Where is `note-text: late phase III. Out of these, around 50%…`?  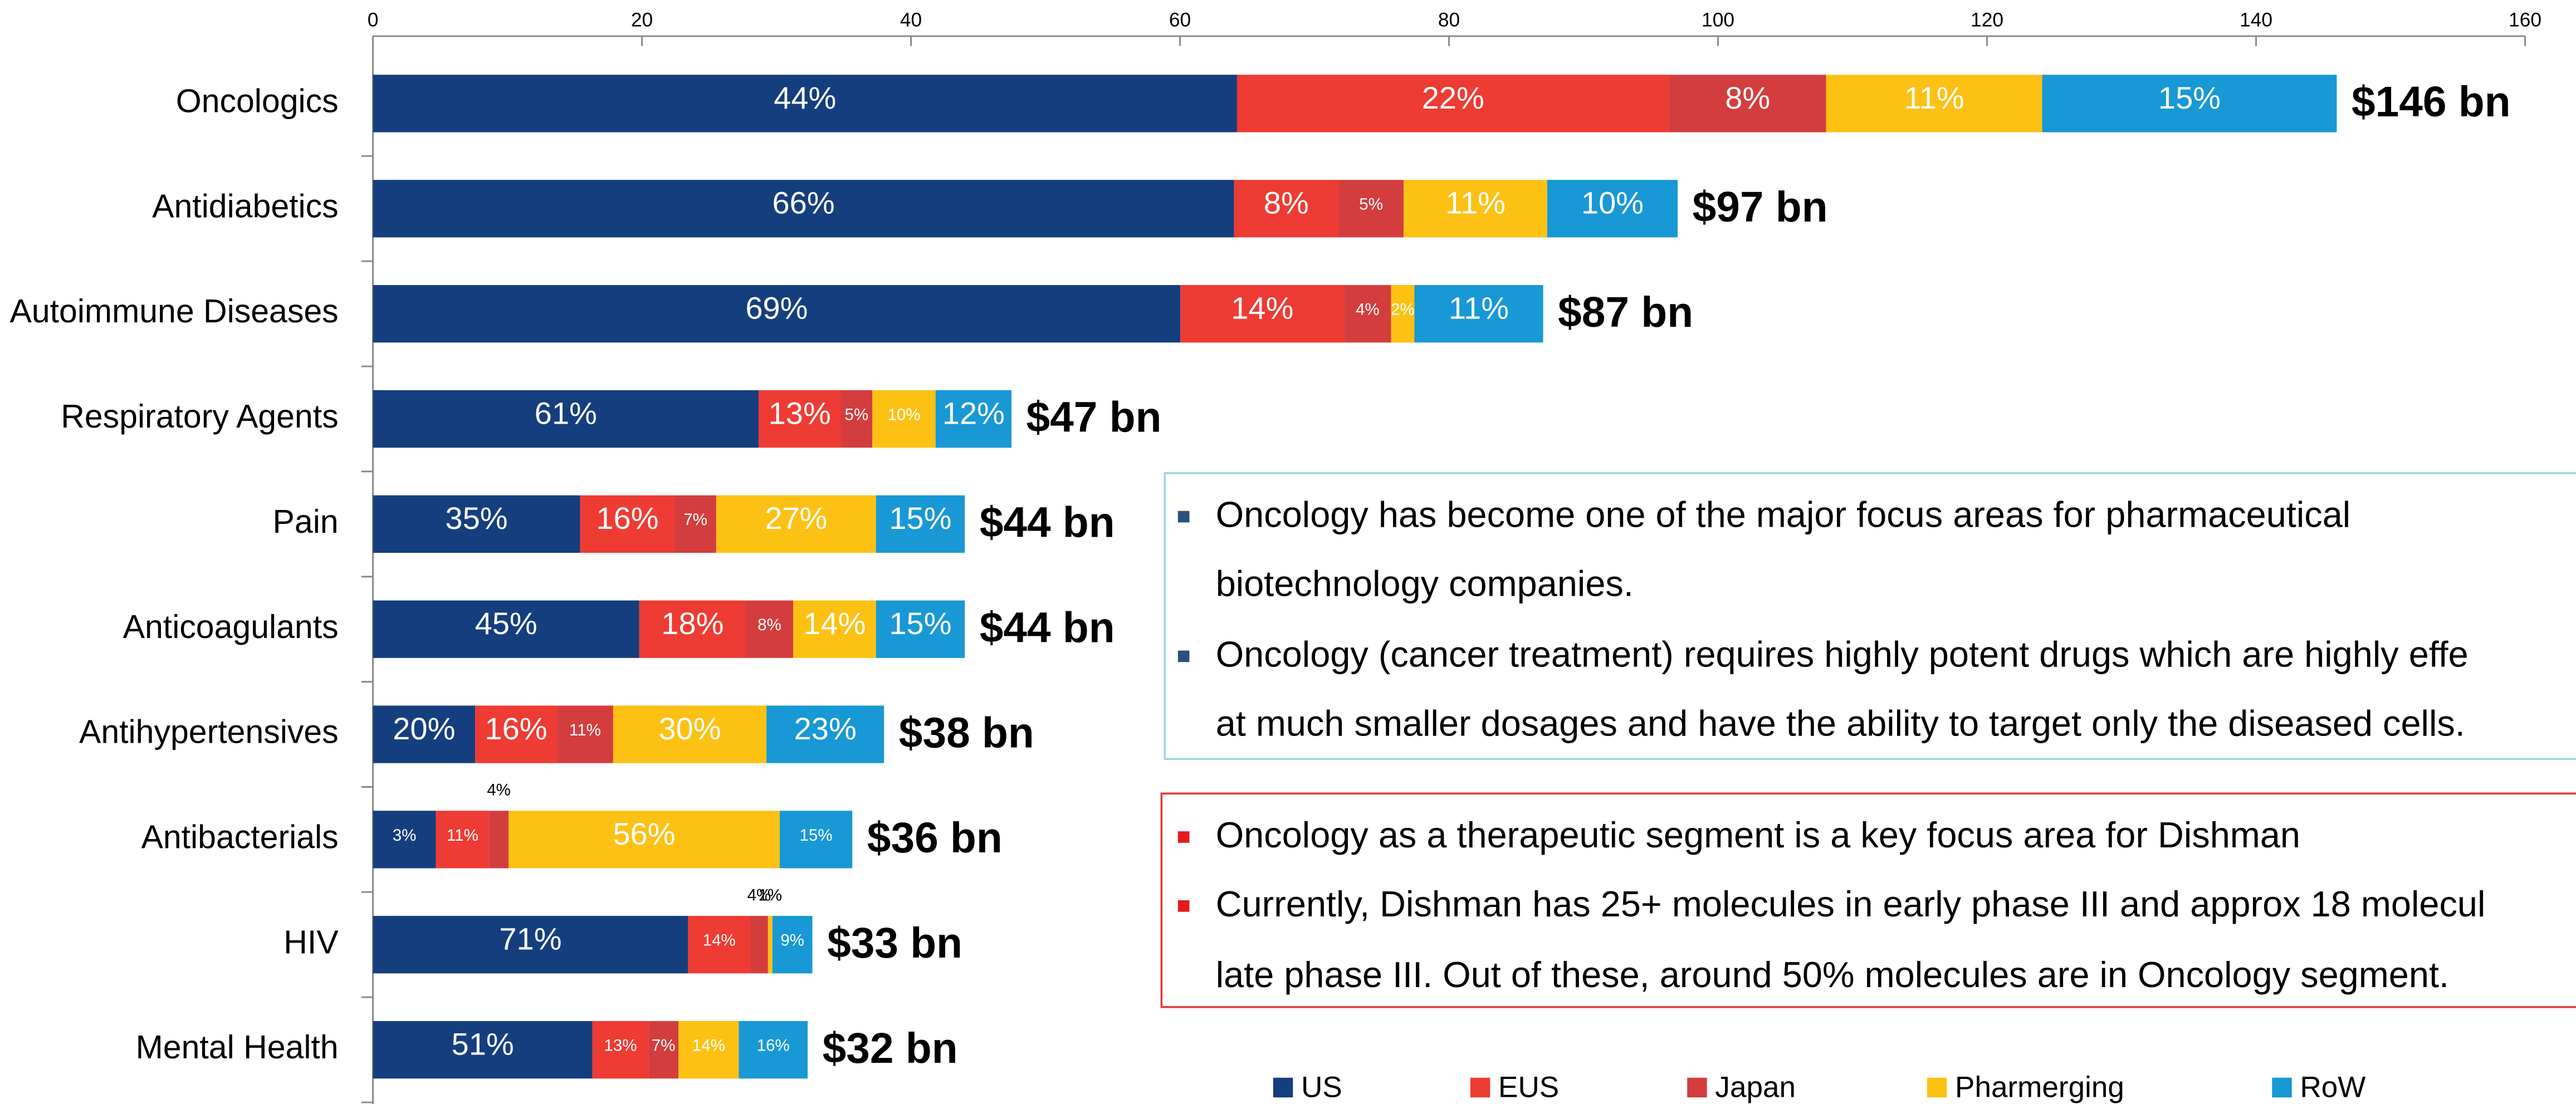
note-text: late phase III. Out of these, around 50%… is located at coordinates (1832, 974).